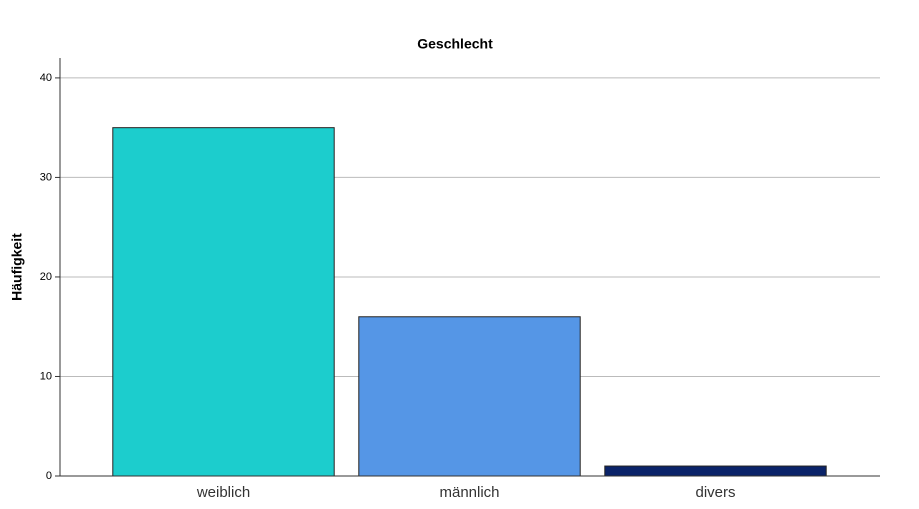 The height and width of the screenshot is (509, 919). What do you see at coordinates (46, 78) in the screenshot?
I see `y-tick-label: 40` at bounding box center [46, 78].